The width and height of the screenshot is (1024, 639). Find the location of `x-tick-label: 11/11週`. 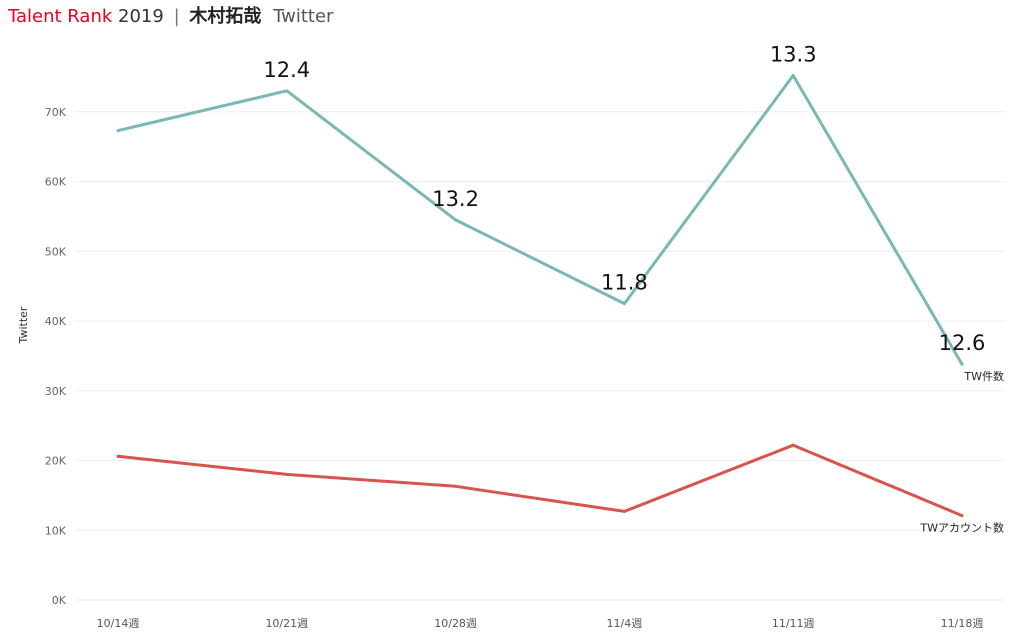

x-tick-label: 11/11週 is located at coordinates (793, 623).